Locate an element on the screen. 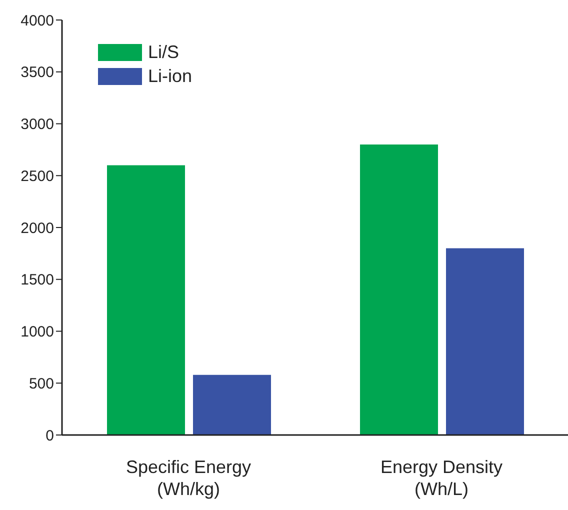  y-tick-label: 2000 is located at coordinates (37, 228).